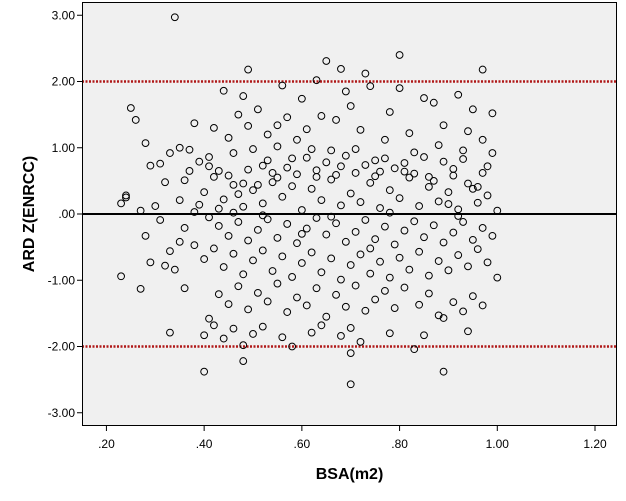 The image size is (626, 501). I want to click on x-tick-label: .20, so click(106, 444).